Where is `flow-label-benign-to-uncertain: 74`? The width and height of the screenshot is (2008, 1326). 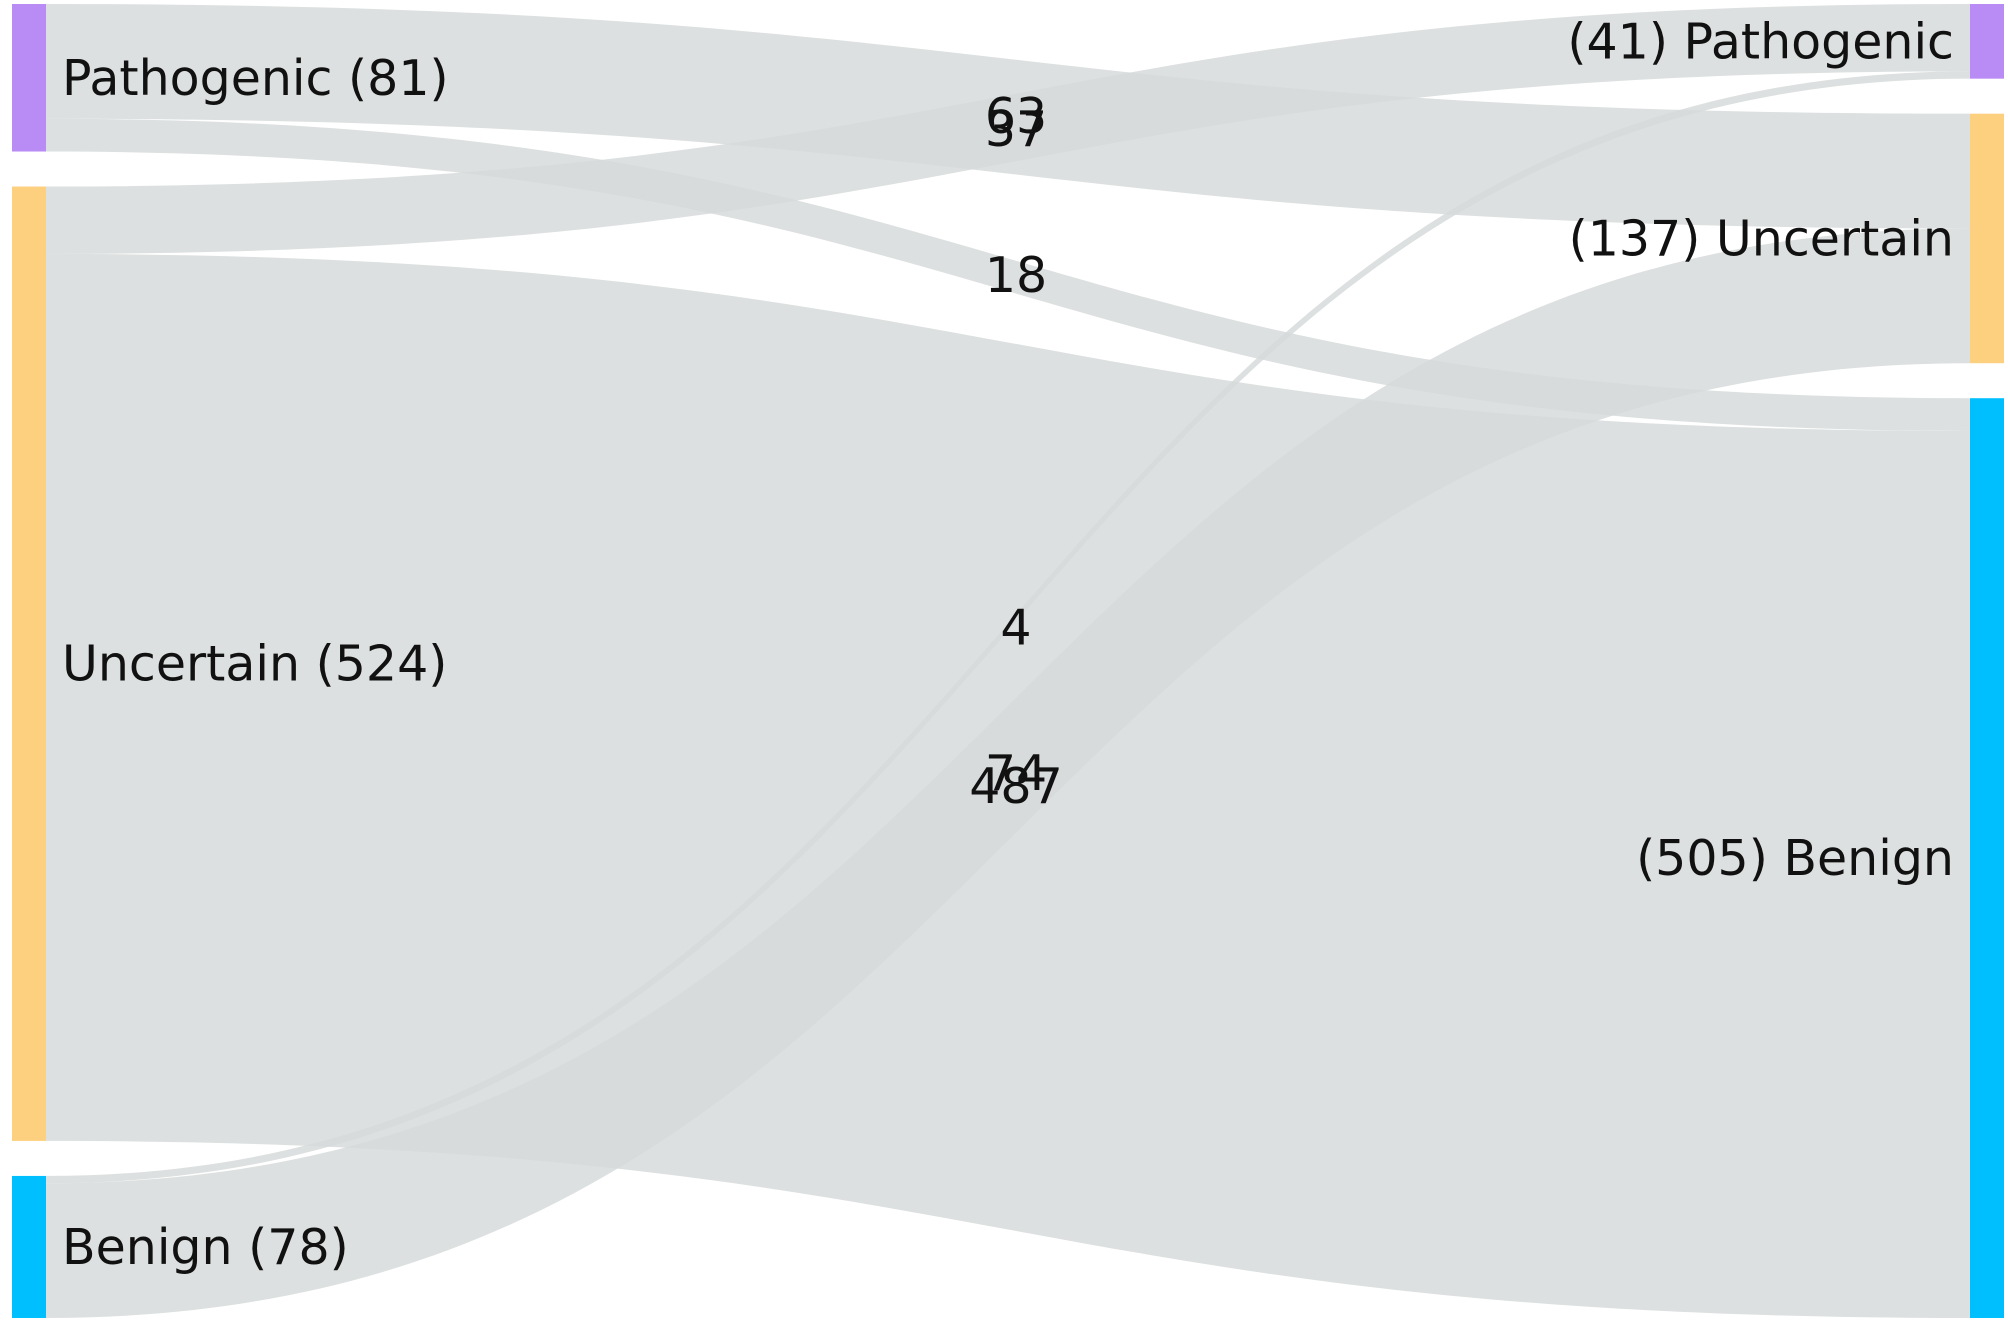 flow-label-benign-to-uncertain: 74 is located at coordinates (1016, 773).